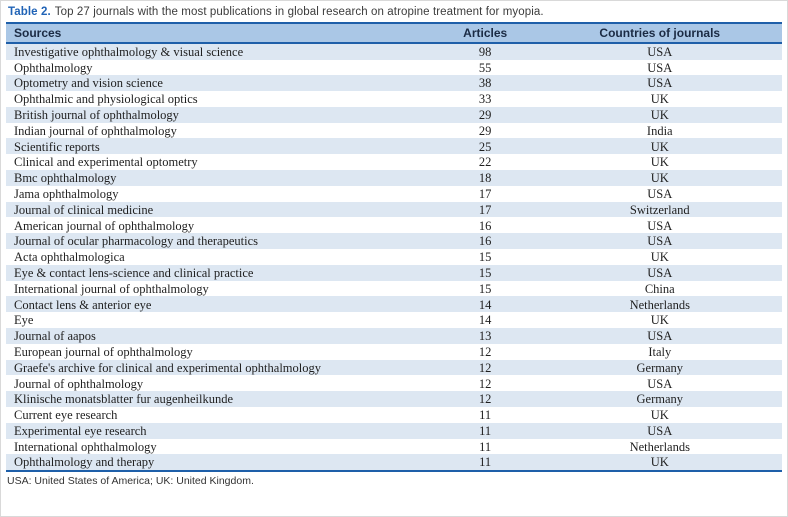 The image size is (788, 517). What do you see at coordinates (85, 446) in the screenshot?
I see `source-cell: International ophthalmology` at bounding box center [85, 446].